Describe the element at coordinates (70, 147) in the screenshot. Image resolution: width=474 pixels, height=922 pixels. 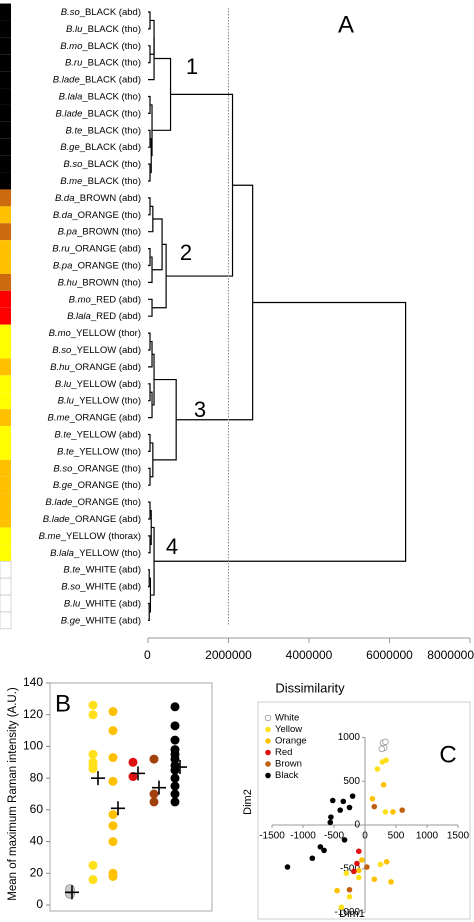
I see `leaf-species: B.ge` at that location.